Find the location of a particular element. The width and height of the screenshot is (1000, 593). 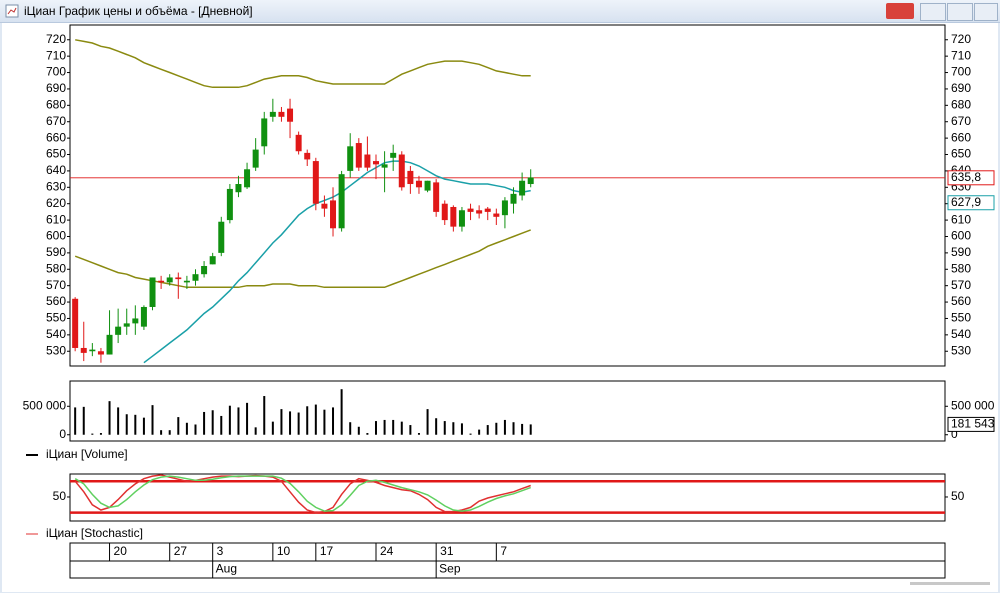

stochastic-panel is located at coordinates (507, 497).